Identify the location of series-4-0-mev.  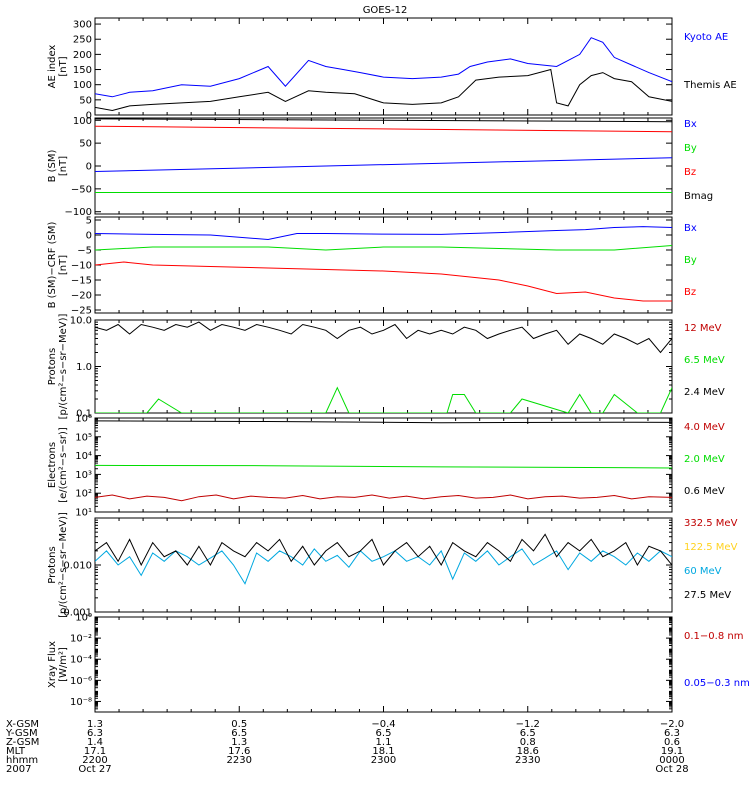
(383, 498).